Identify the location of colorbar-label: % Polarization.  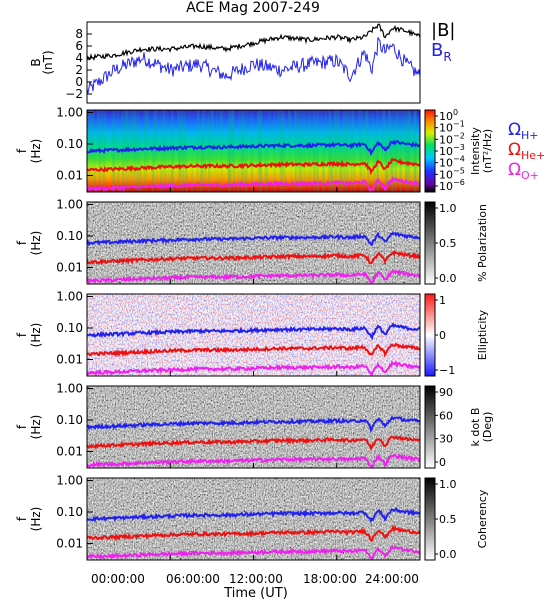
(482, 243).